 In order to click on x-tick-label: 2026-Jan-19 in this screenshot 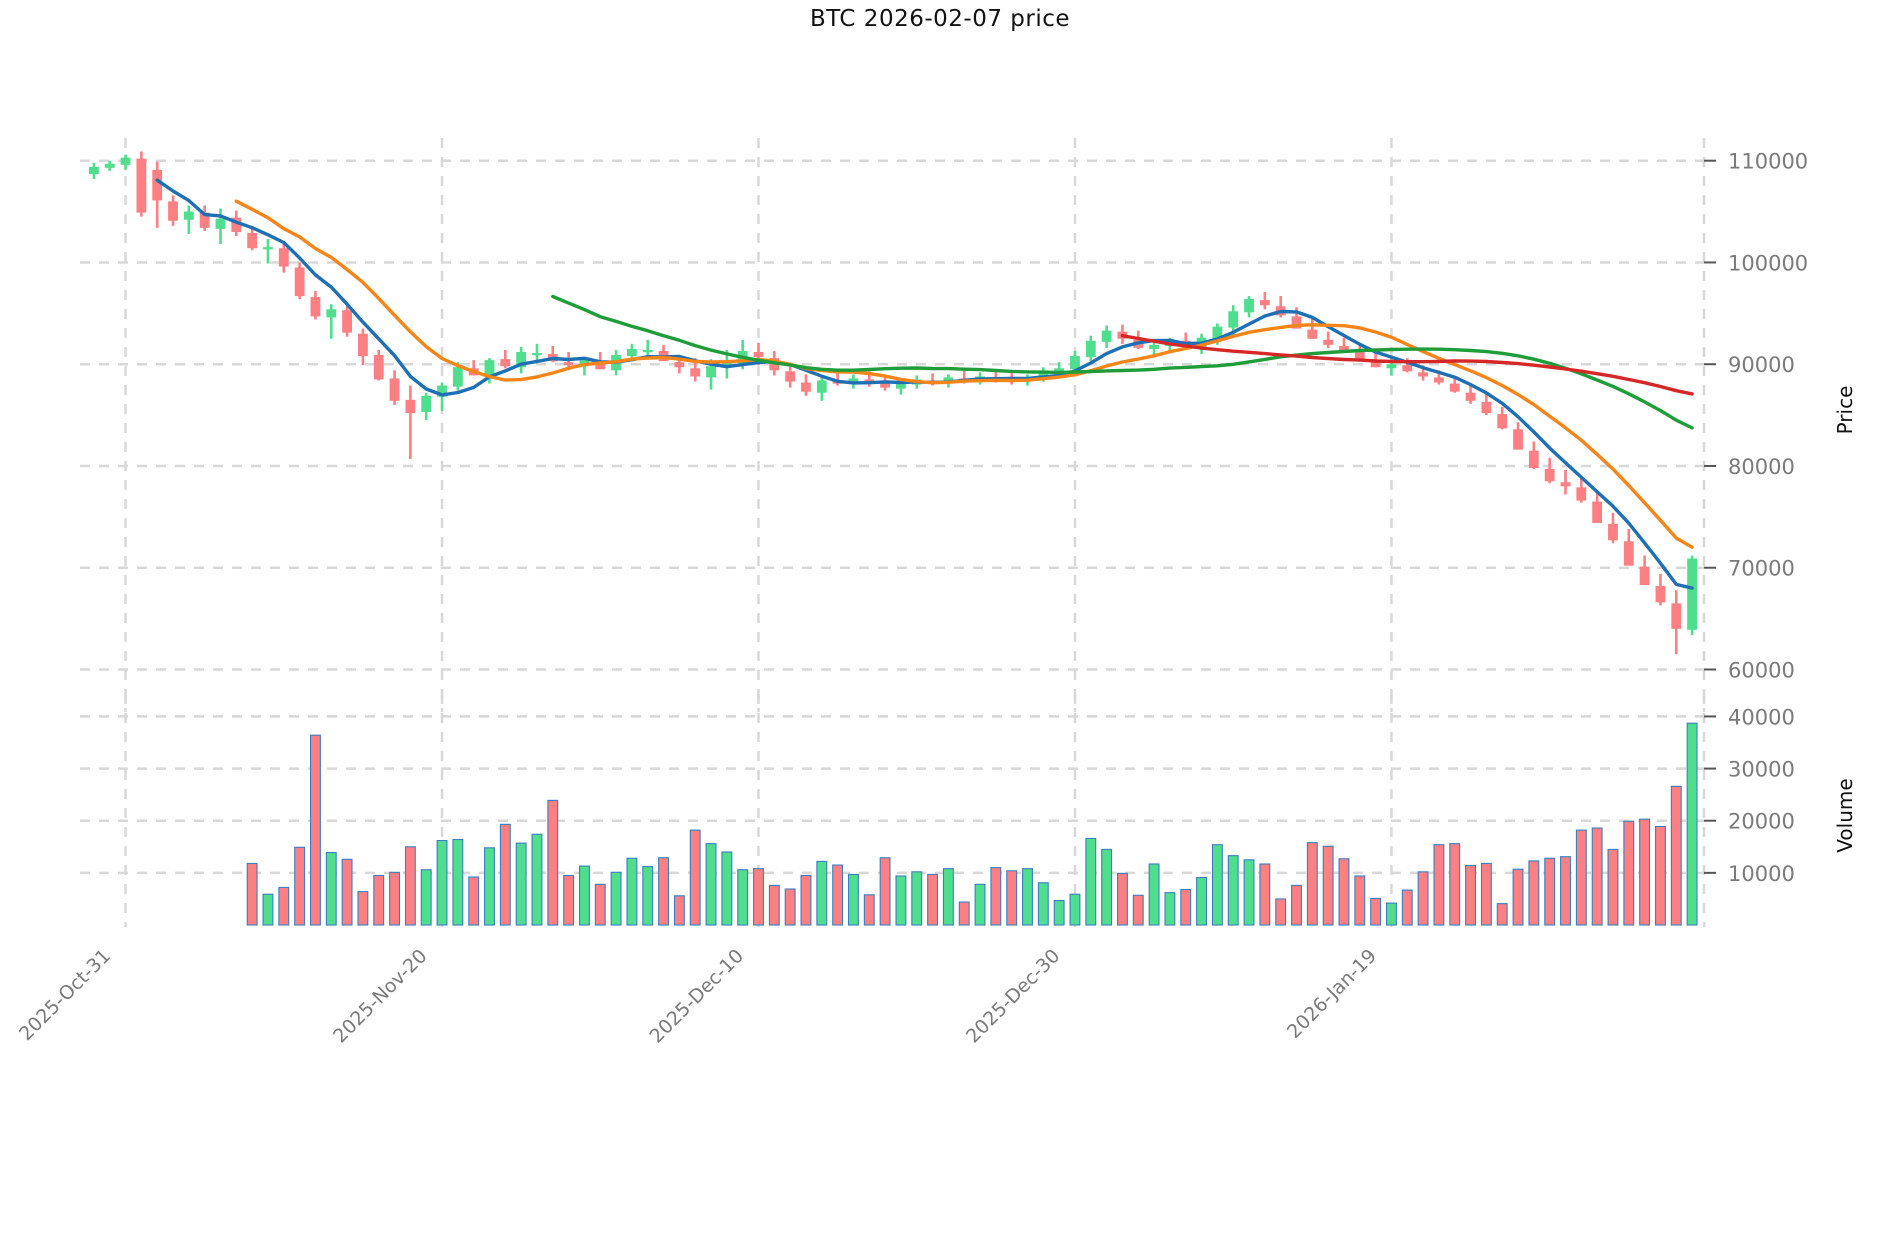, I will do `click(1332, 994)`.